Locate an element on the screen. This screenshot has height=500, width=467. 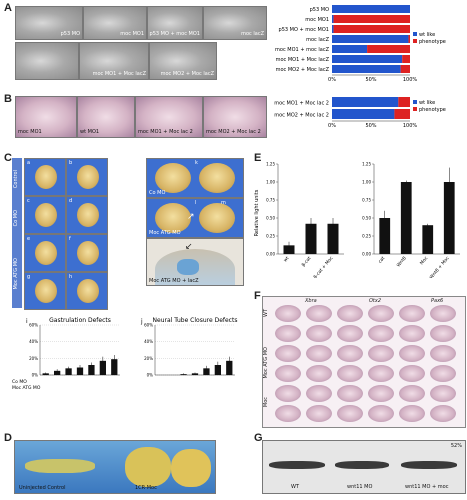
photo-label: moc MO1 is located at coordinates (132, 34).